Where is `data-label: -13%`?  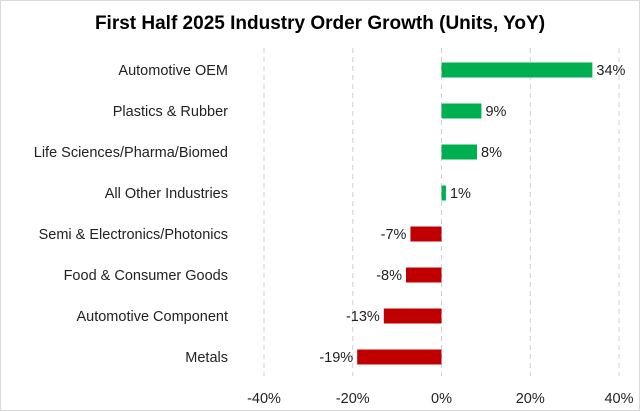
data-label: -13% is located at coordinates (363, 317).